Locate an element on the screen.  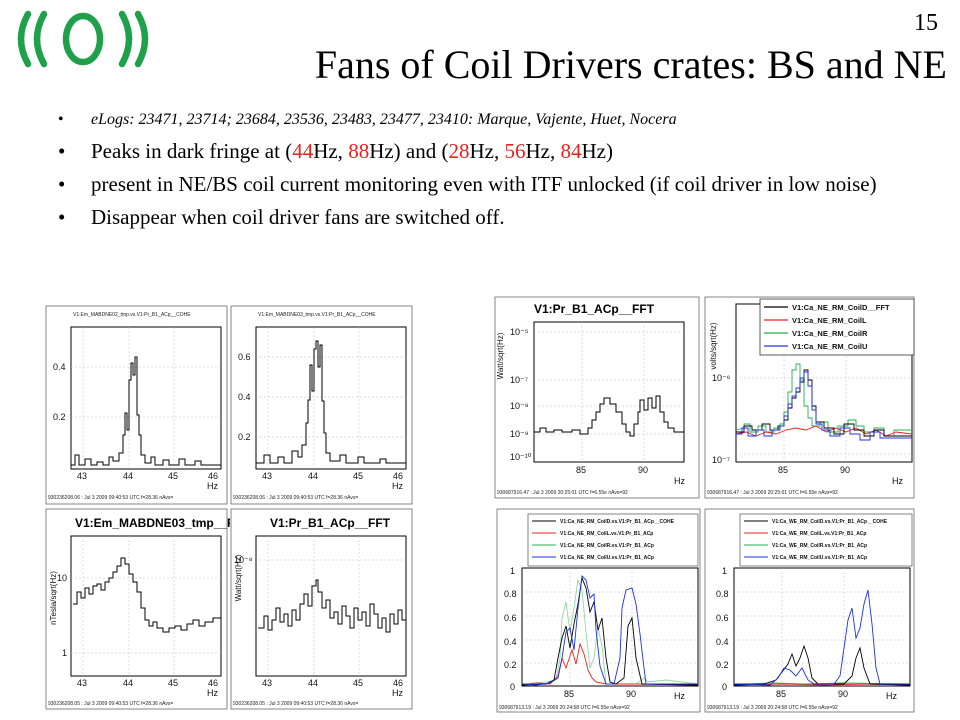
page-number: 15 is located at coordinates (926, 23).